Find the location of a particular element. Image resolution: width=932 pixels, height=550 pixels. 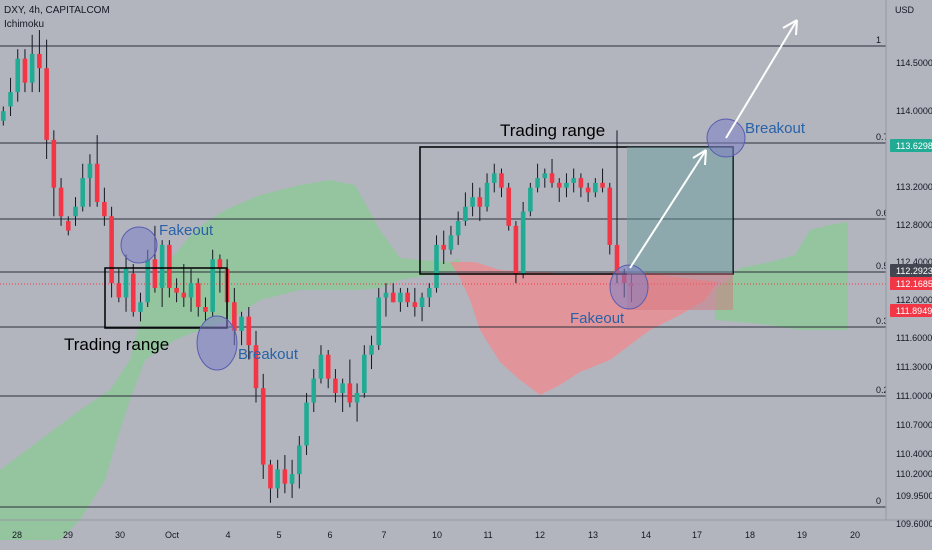

price-tag-label: 112.1685 is located at coordinates (914, 284).